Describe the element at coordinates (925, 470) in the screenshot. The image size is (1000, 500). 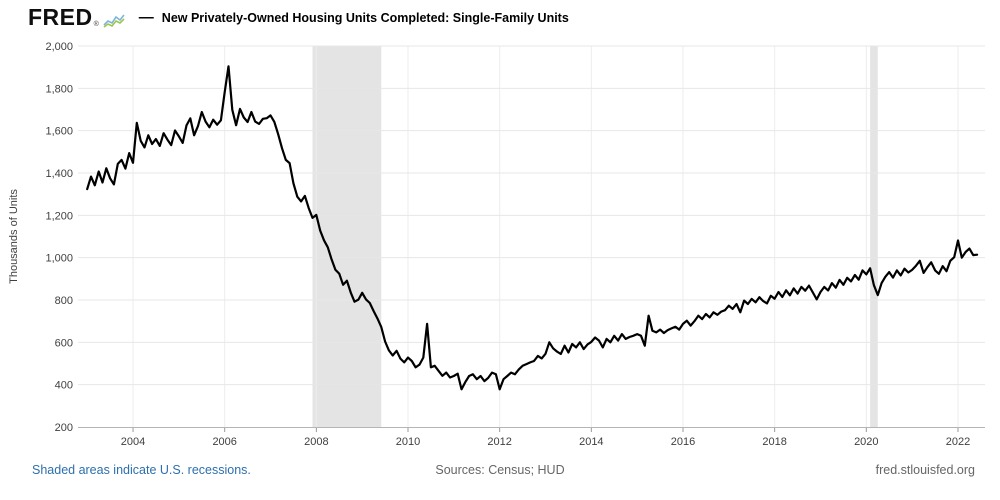
I see `fred-site-link: fred.stlouisfed.org` at that location.